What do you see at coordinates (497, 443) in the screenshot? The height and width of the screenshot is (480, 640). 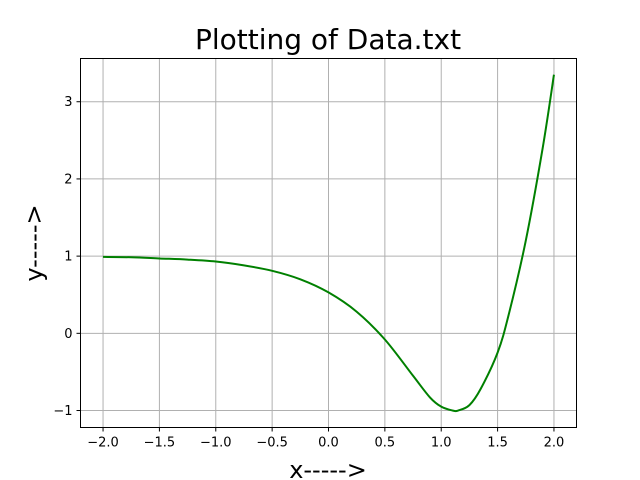 I see `x-tick-label: 1.5` at bounding box center [497, 443].